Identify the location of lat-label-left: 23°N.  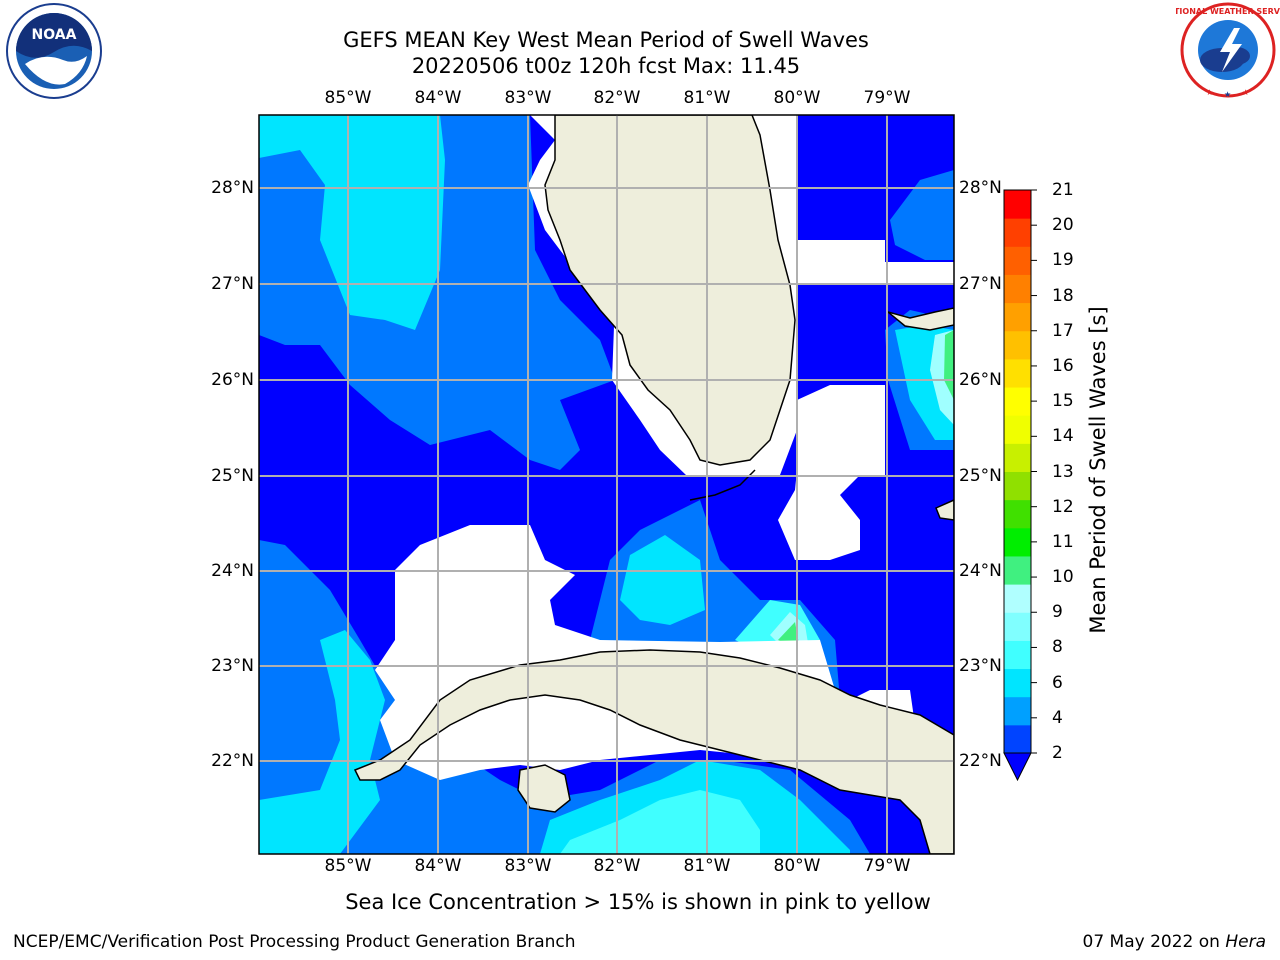
(232, 666).